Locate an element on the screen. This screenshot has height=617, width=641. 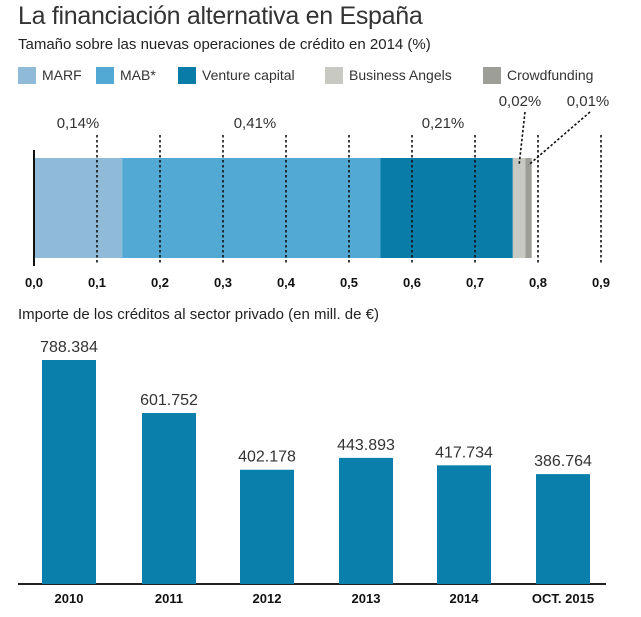
x-category-label: 2011 is located at coordinates (169, 598).